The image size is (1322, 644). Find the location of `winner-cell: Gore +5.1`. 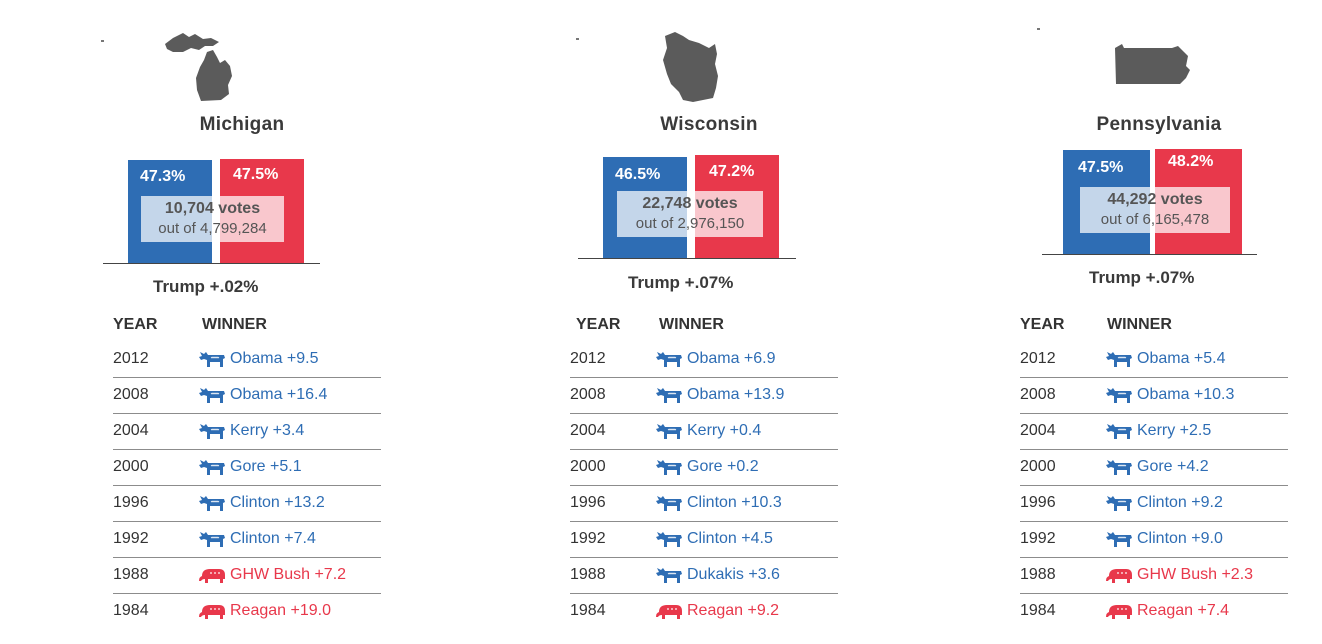

winner-cell: Gore +5.1 is located at coordinates (266, 466).